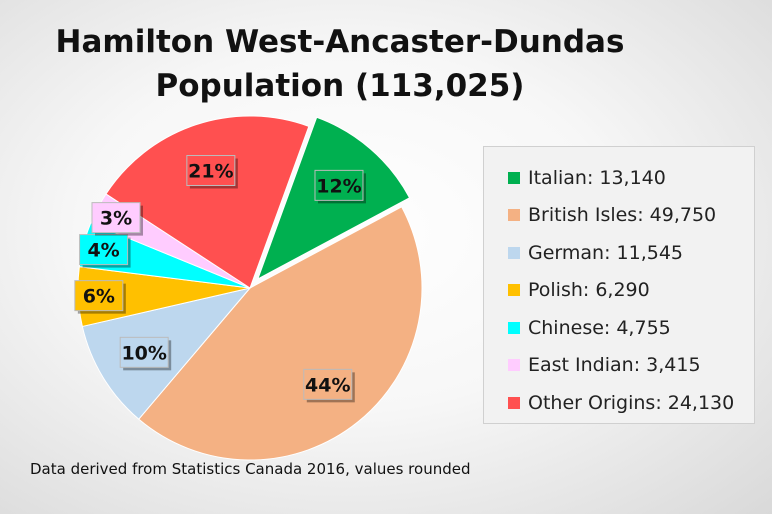  I want to click on data-label: 12%, so click(340, 186).